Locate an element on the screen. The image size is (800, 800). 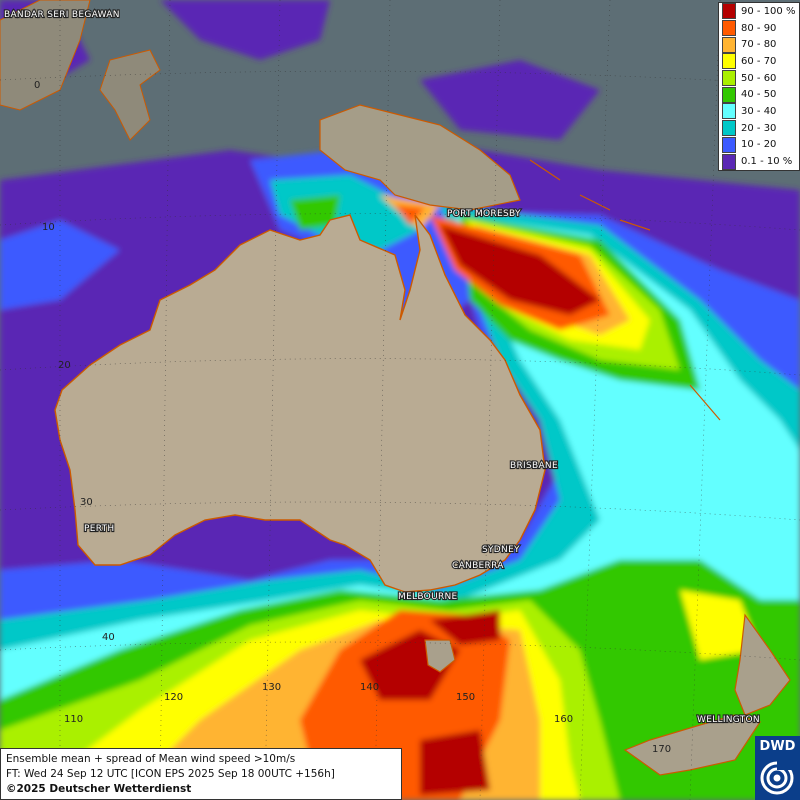
legend-label: 30 - 40 is located at coordinates (759, 111).